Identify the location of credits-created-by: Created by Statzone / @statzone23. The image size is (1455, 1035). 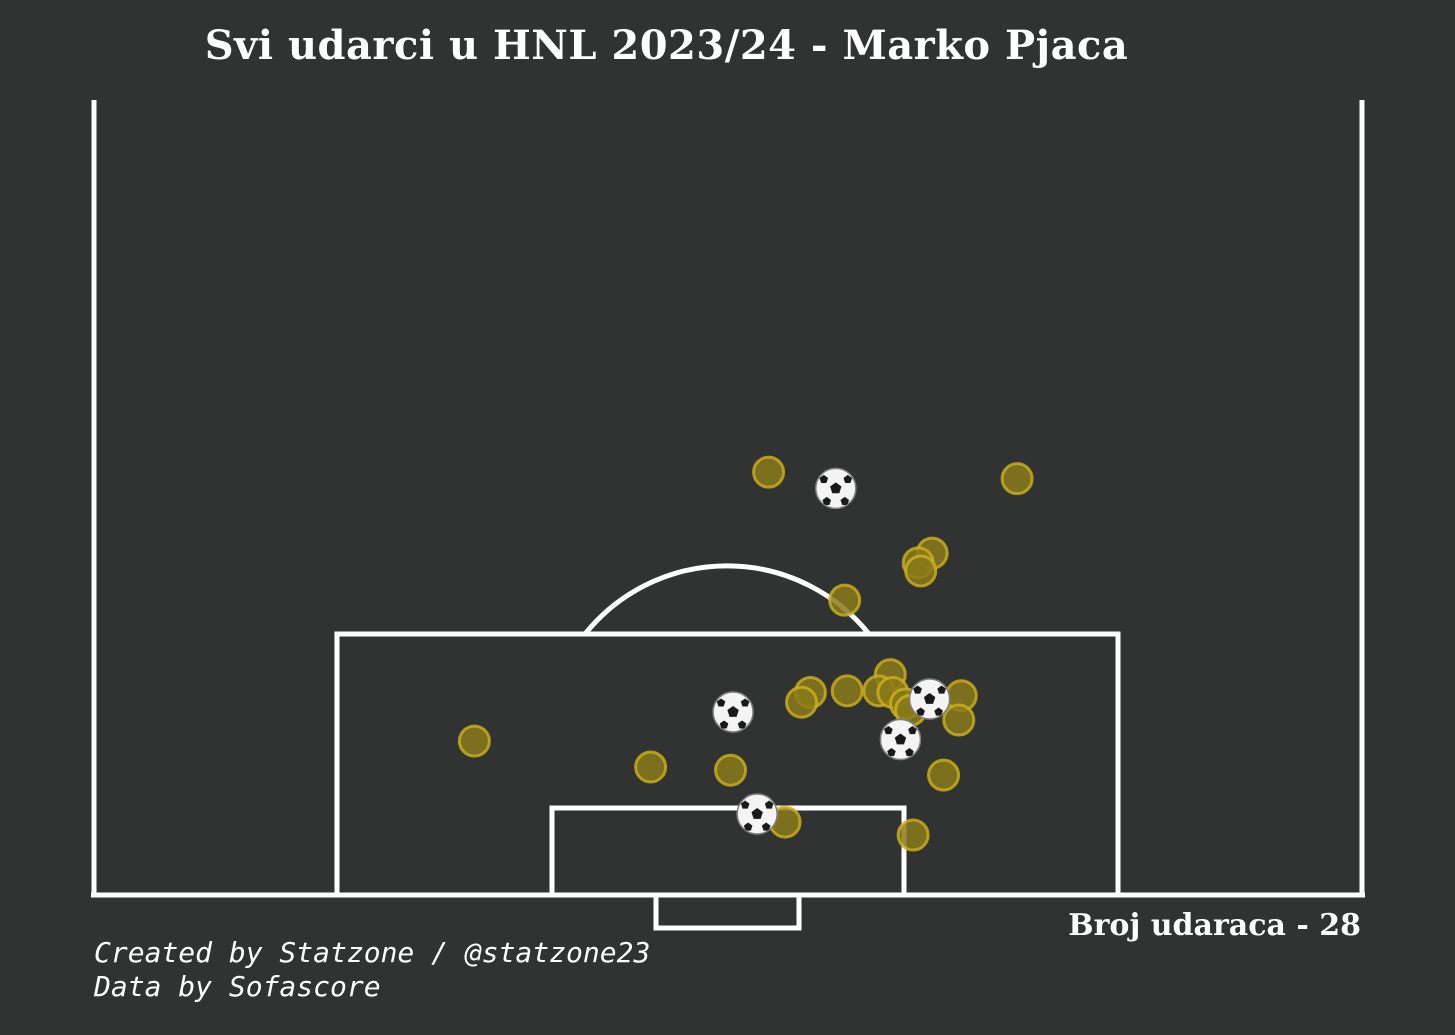
(372, 952).